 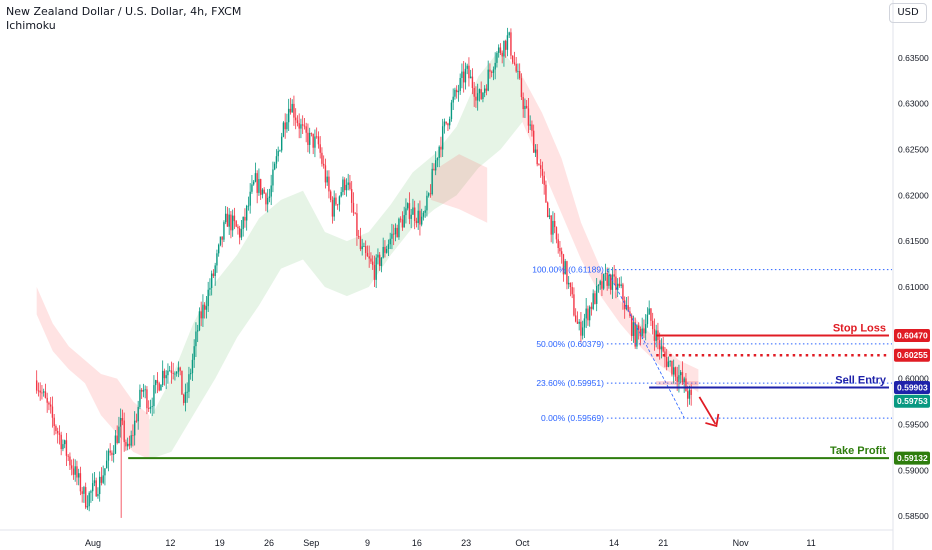 I want to click on projection-arrow, so click(x=707, y=410).